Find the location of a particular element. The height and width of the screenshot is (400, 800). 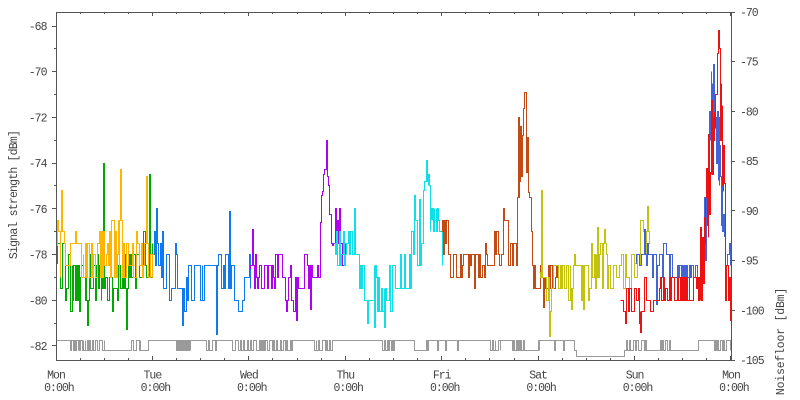

svg-text: -78 is located at coordinates (38, 256).